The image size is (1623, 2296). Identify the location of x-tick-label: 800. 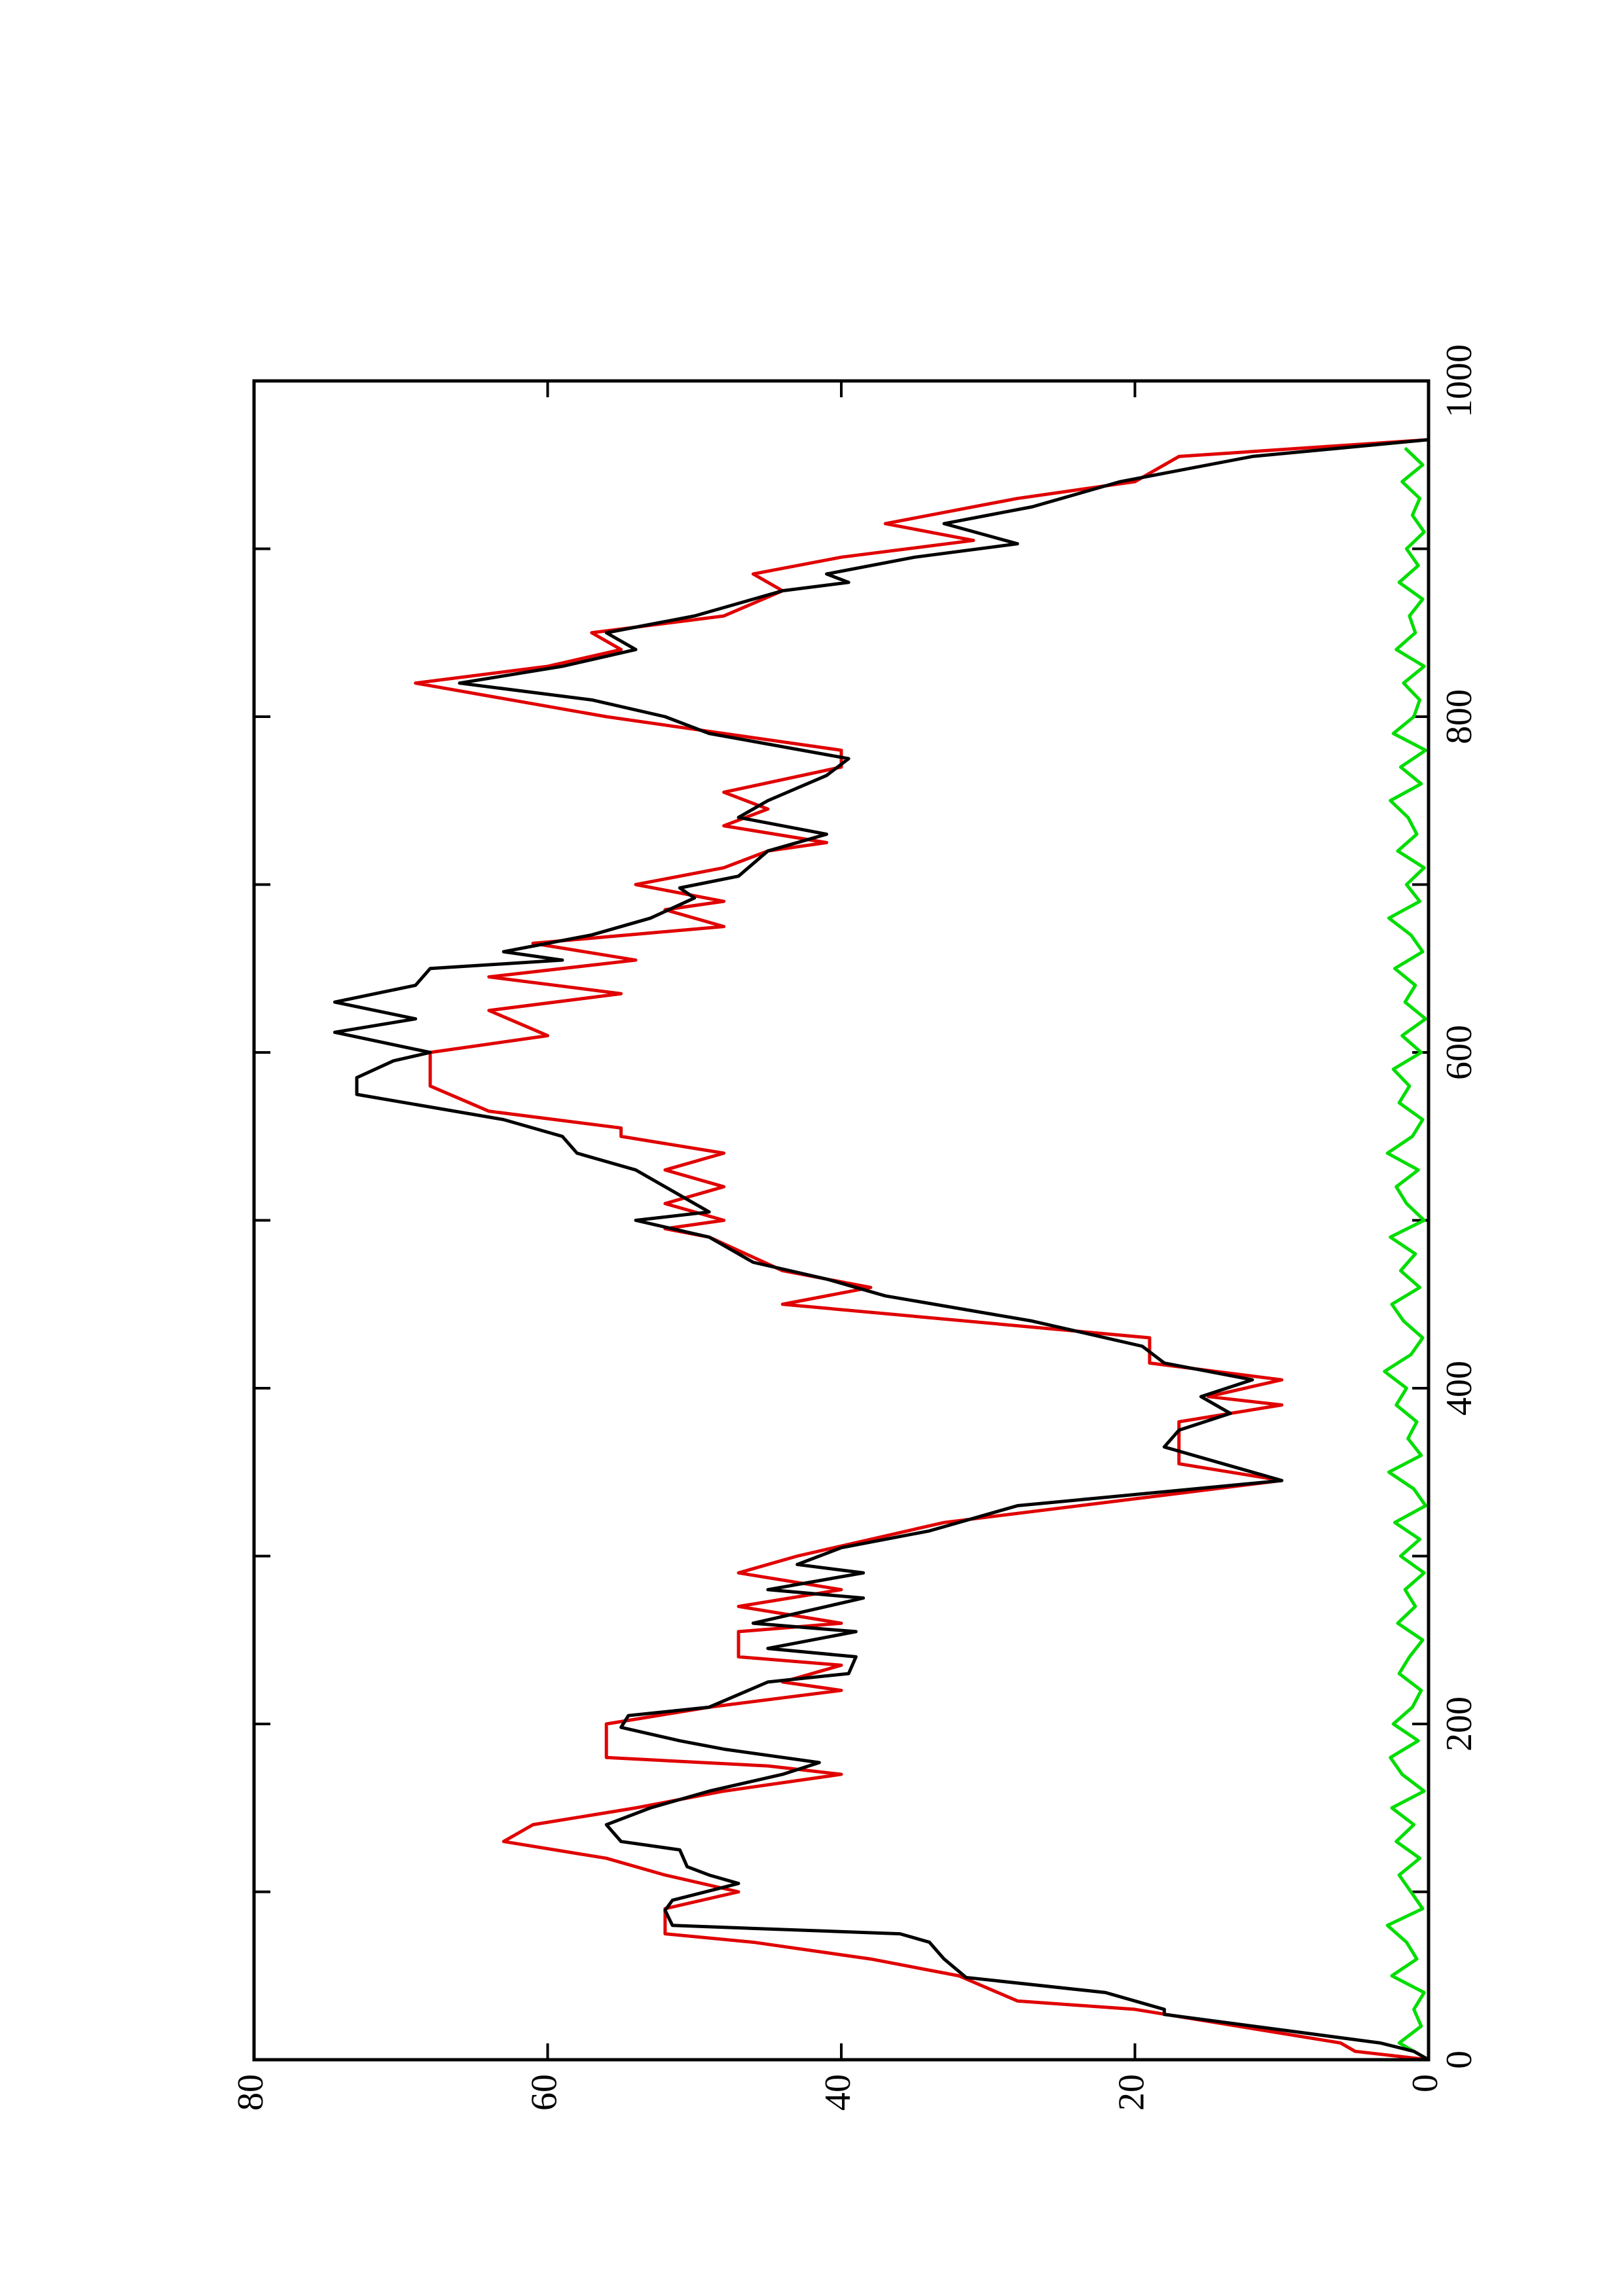
(1459, 716).